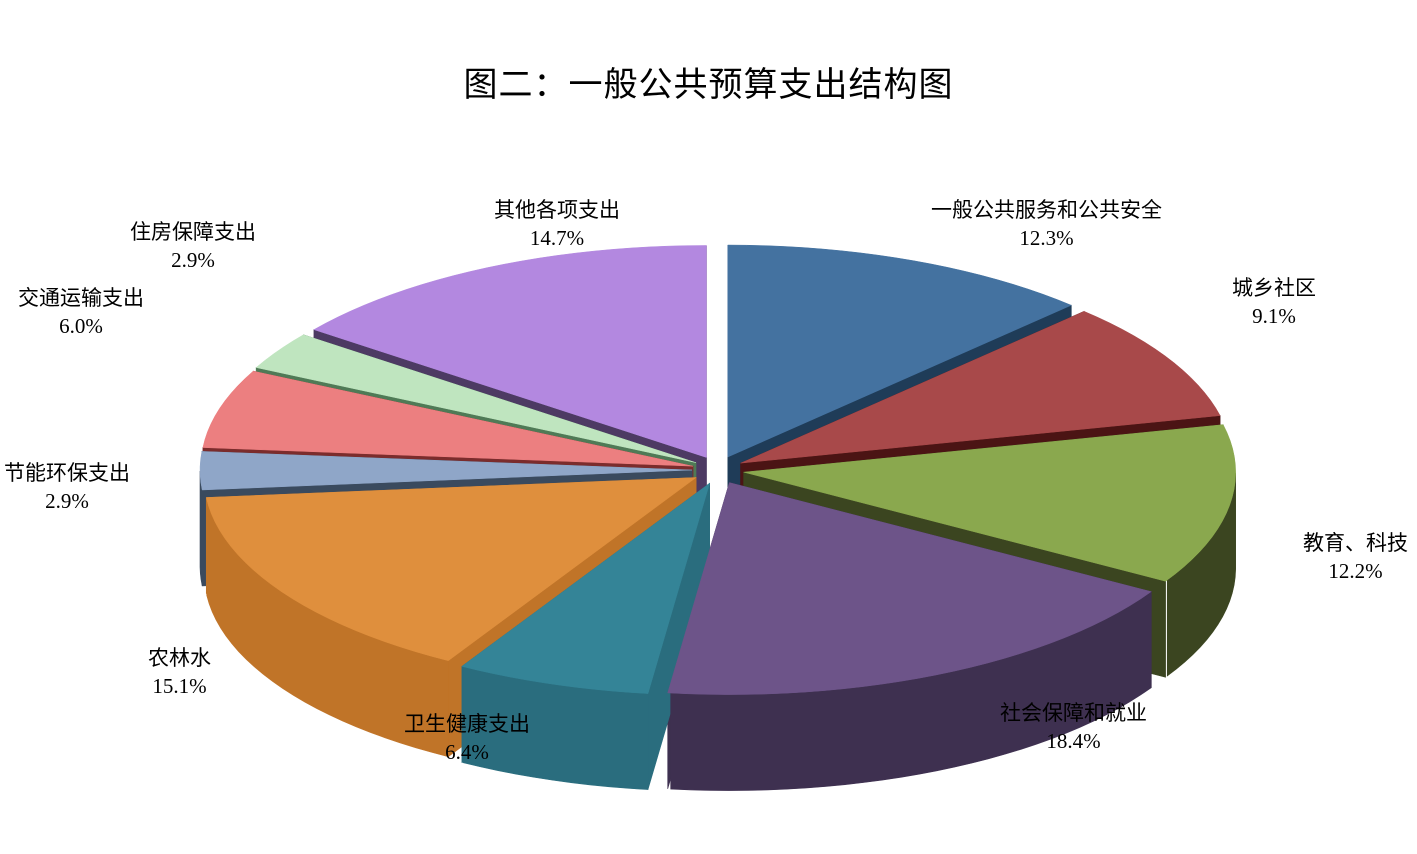 This screenshot has height=854, width=1417. Describe the element at coordinates (557, 238) in the screenshot. I see `pie-slice-label-value: 14.7%` at that location.